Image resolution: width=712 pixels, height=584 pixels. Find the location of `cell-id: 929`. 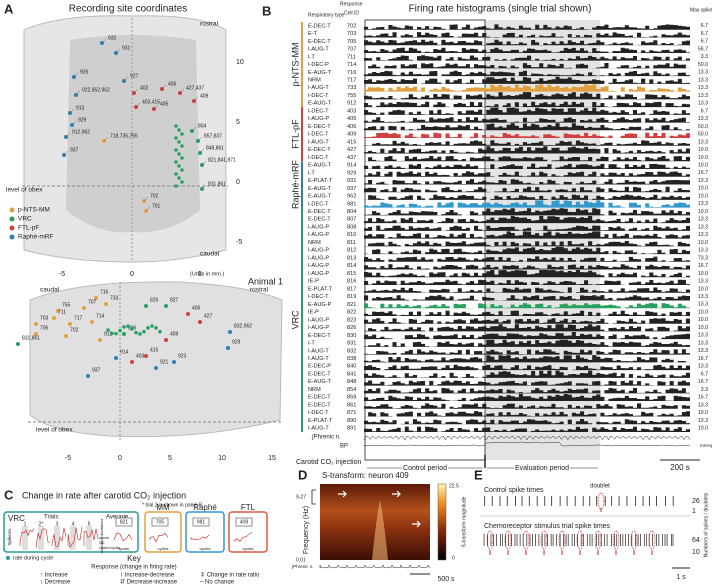

cell-id: 929 is located at coordinates (351, 173).